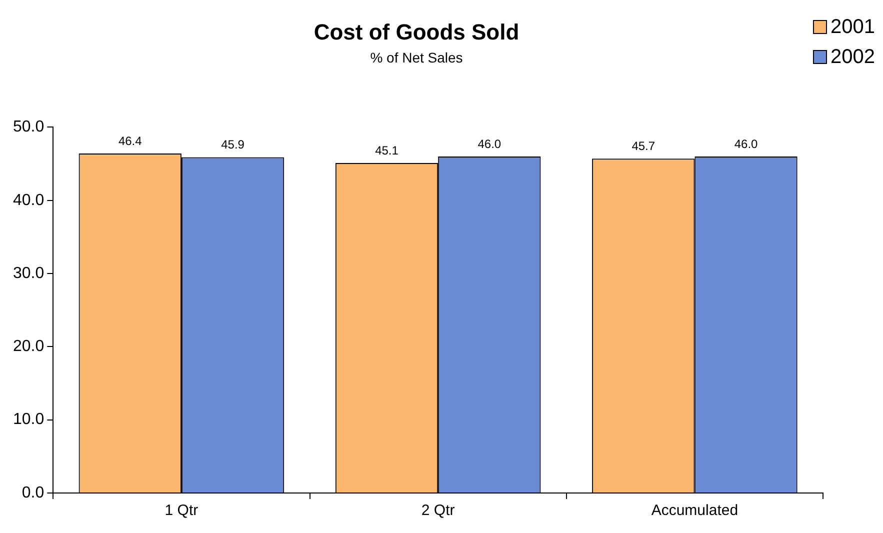 Image resolution: width=883 pixels, height=533 pixels. Describe the element at coordinates (233, 145) in the screenshot. I see `data-label: 45.9` at that location.